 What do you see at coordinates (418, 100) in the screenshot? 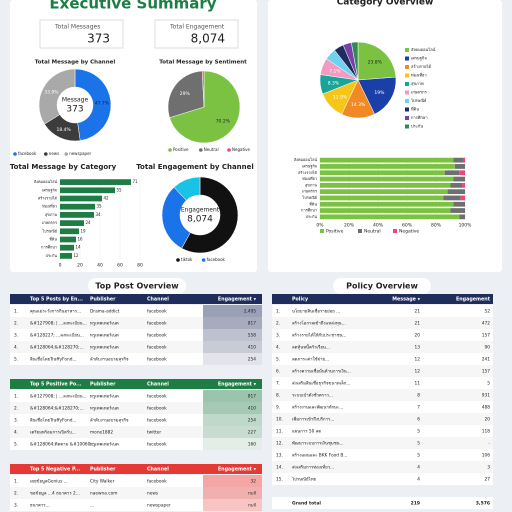
I see `legend-label: ไปรษณีย์` at bounding box center [418, 100].